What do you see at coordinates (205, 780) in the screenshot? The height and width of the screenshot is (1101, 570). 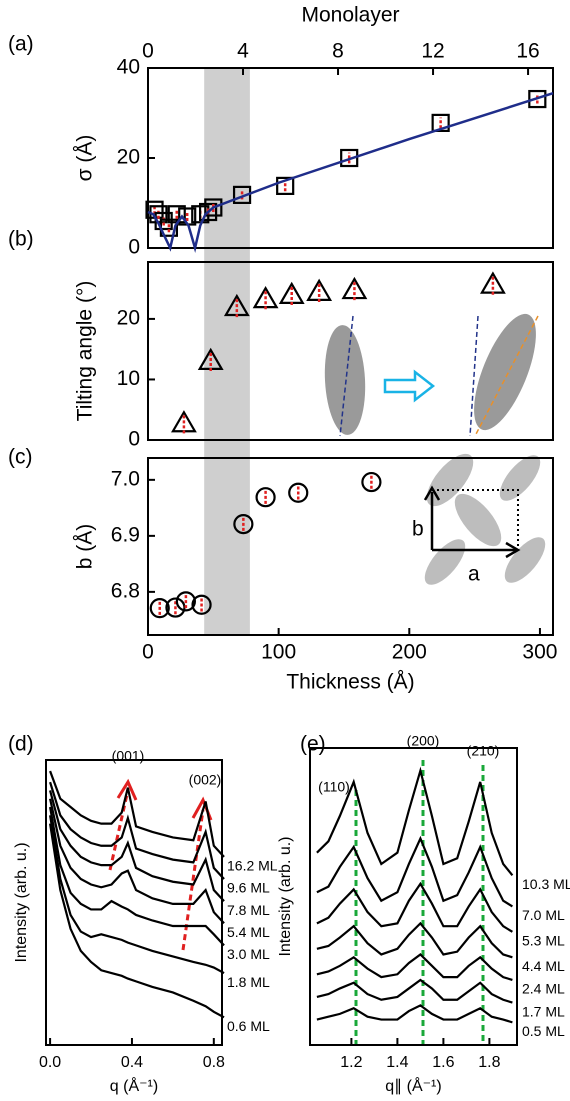 I see `annotation: (002)` at bounding box center [205, 780].